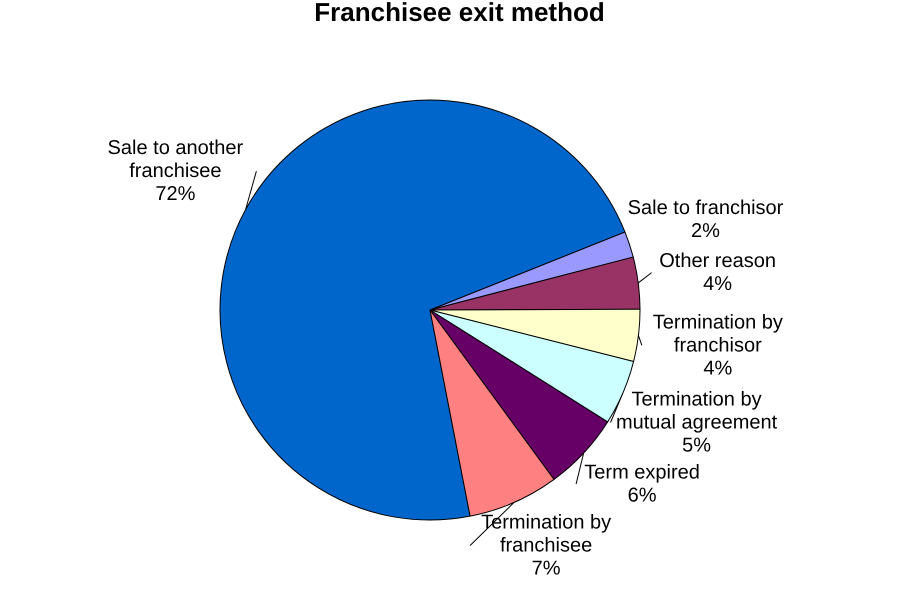 This screenshot has height=604, width=919. Describe the element at coordinates (717, 333) in the screenshot. I see `slice-label: Termination by franchisor` at that location.